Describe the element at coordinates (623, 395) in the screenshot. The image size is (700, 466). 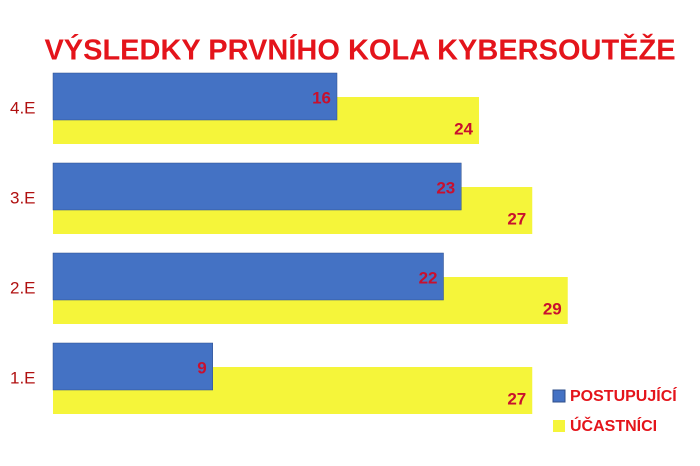
I see `legend-label: POSTUPUJÍCÍ` at that location.